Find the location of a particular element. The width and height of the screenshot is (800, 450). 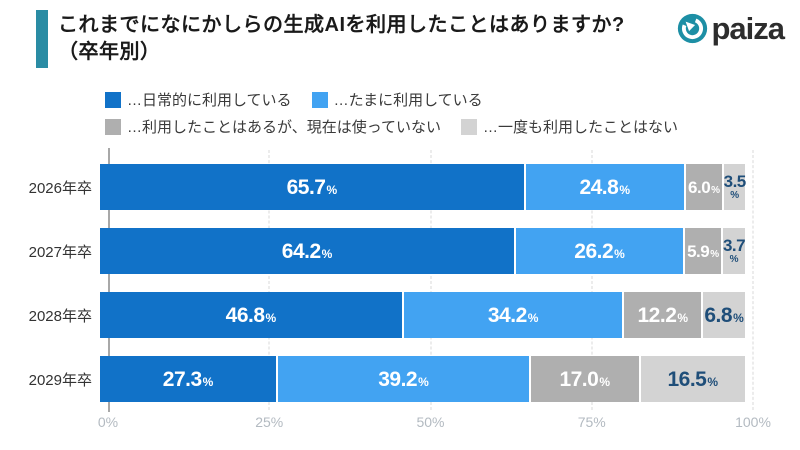

y-axis-line is located at coordinates (109, 280).